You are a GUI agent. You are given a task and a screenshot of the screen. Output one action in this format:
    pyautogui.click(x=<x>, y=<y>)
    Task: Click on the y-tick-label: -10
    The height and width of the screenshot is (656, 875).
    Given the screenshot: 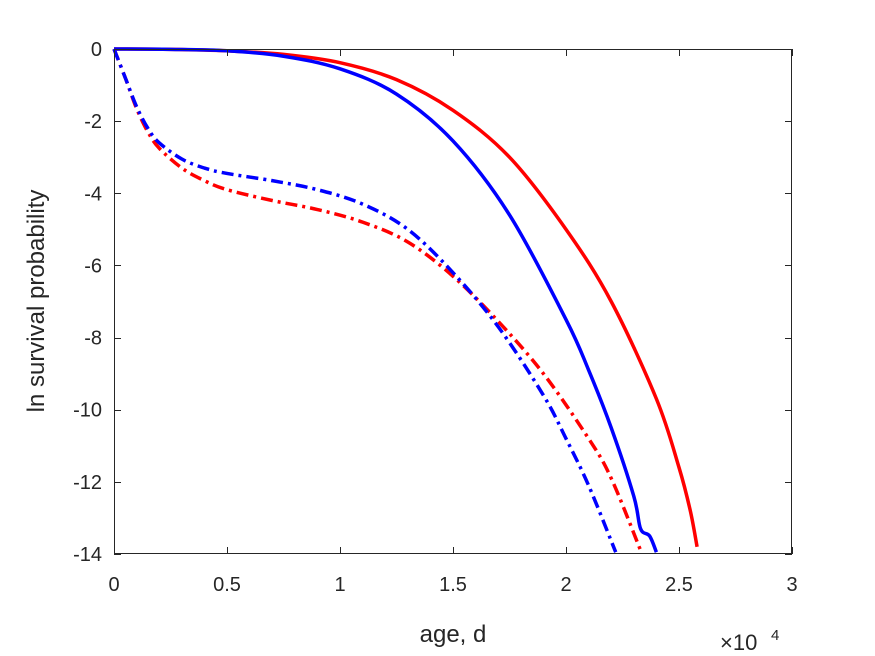 What is the action you would take?
    pyautogui.click(x=87, y=411)
    